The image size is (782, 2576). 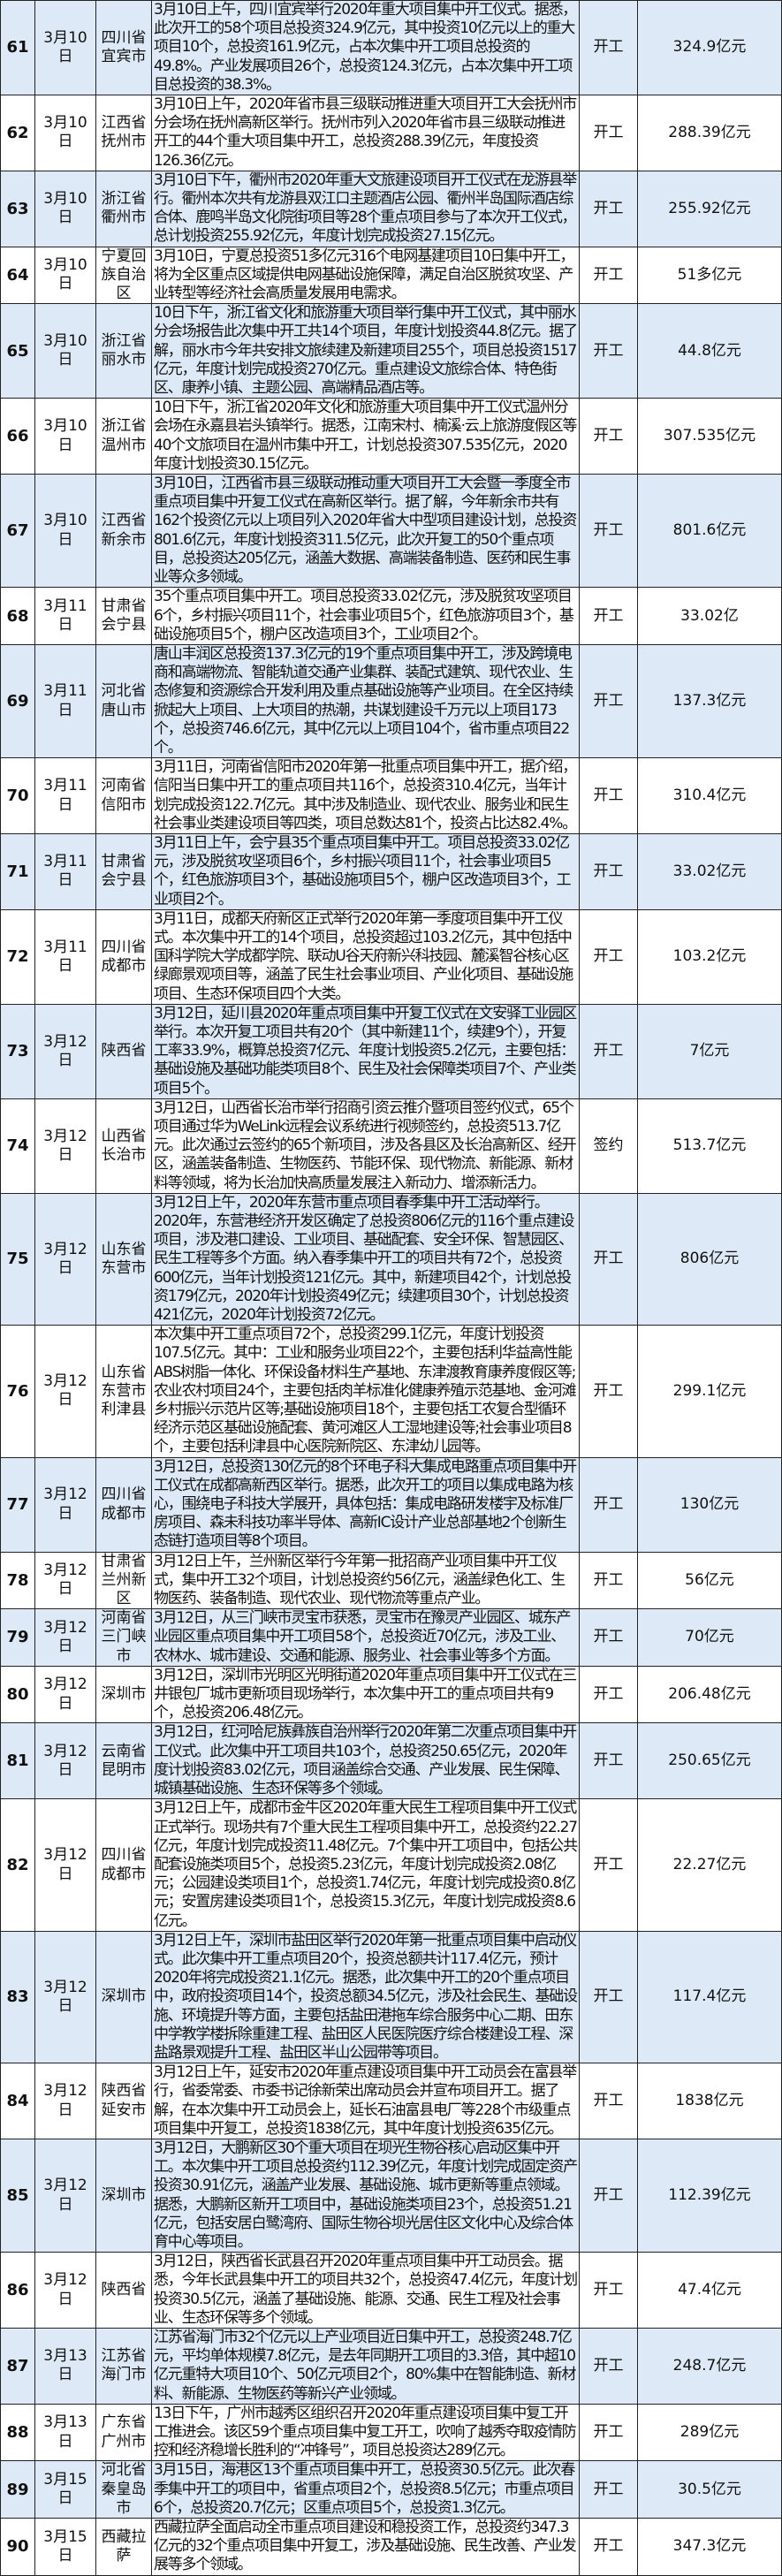 I want to click on amount-cell: 33.02亿元, so click(x=710, y=871).